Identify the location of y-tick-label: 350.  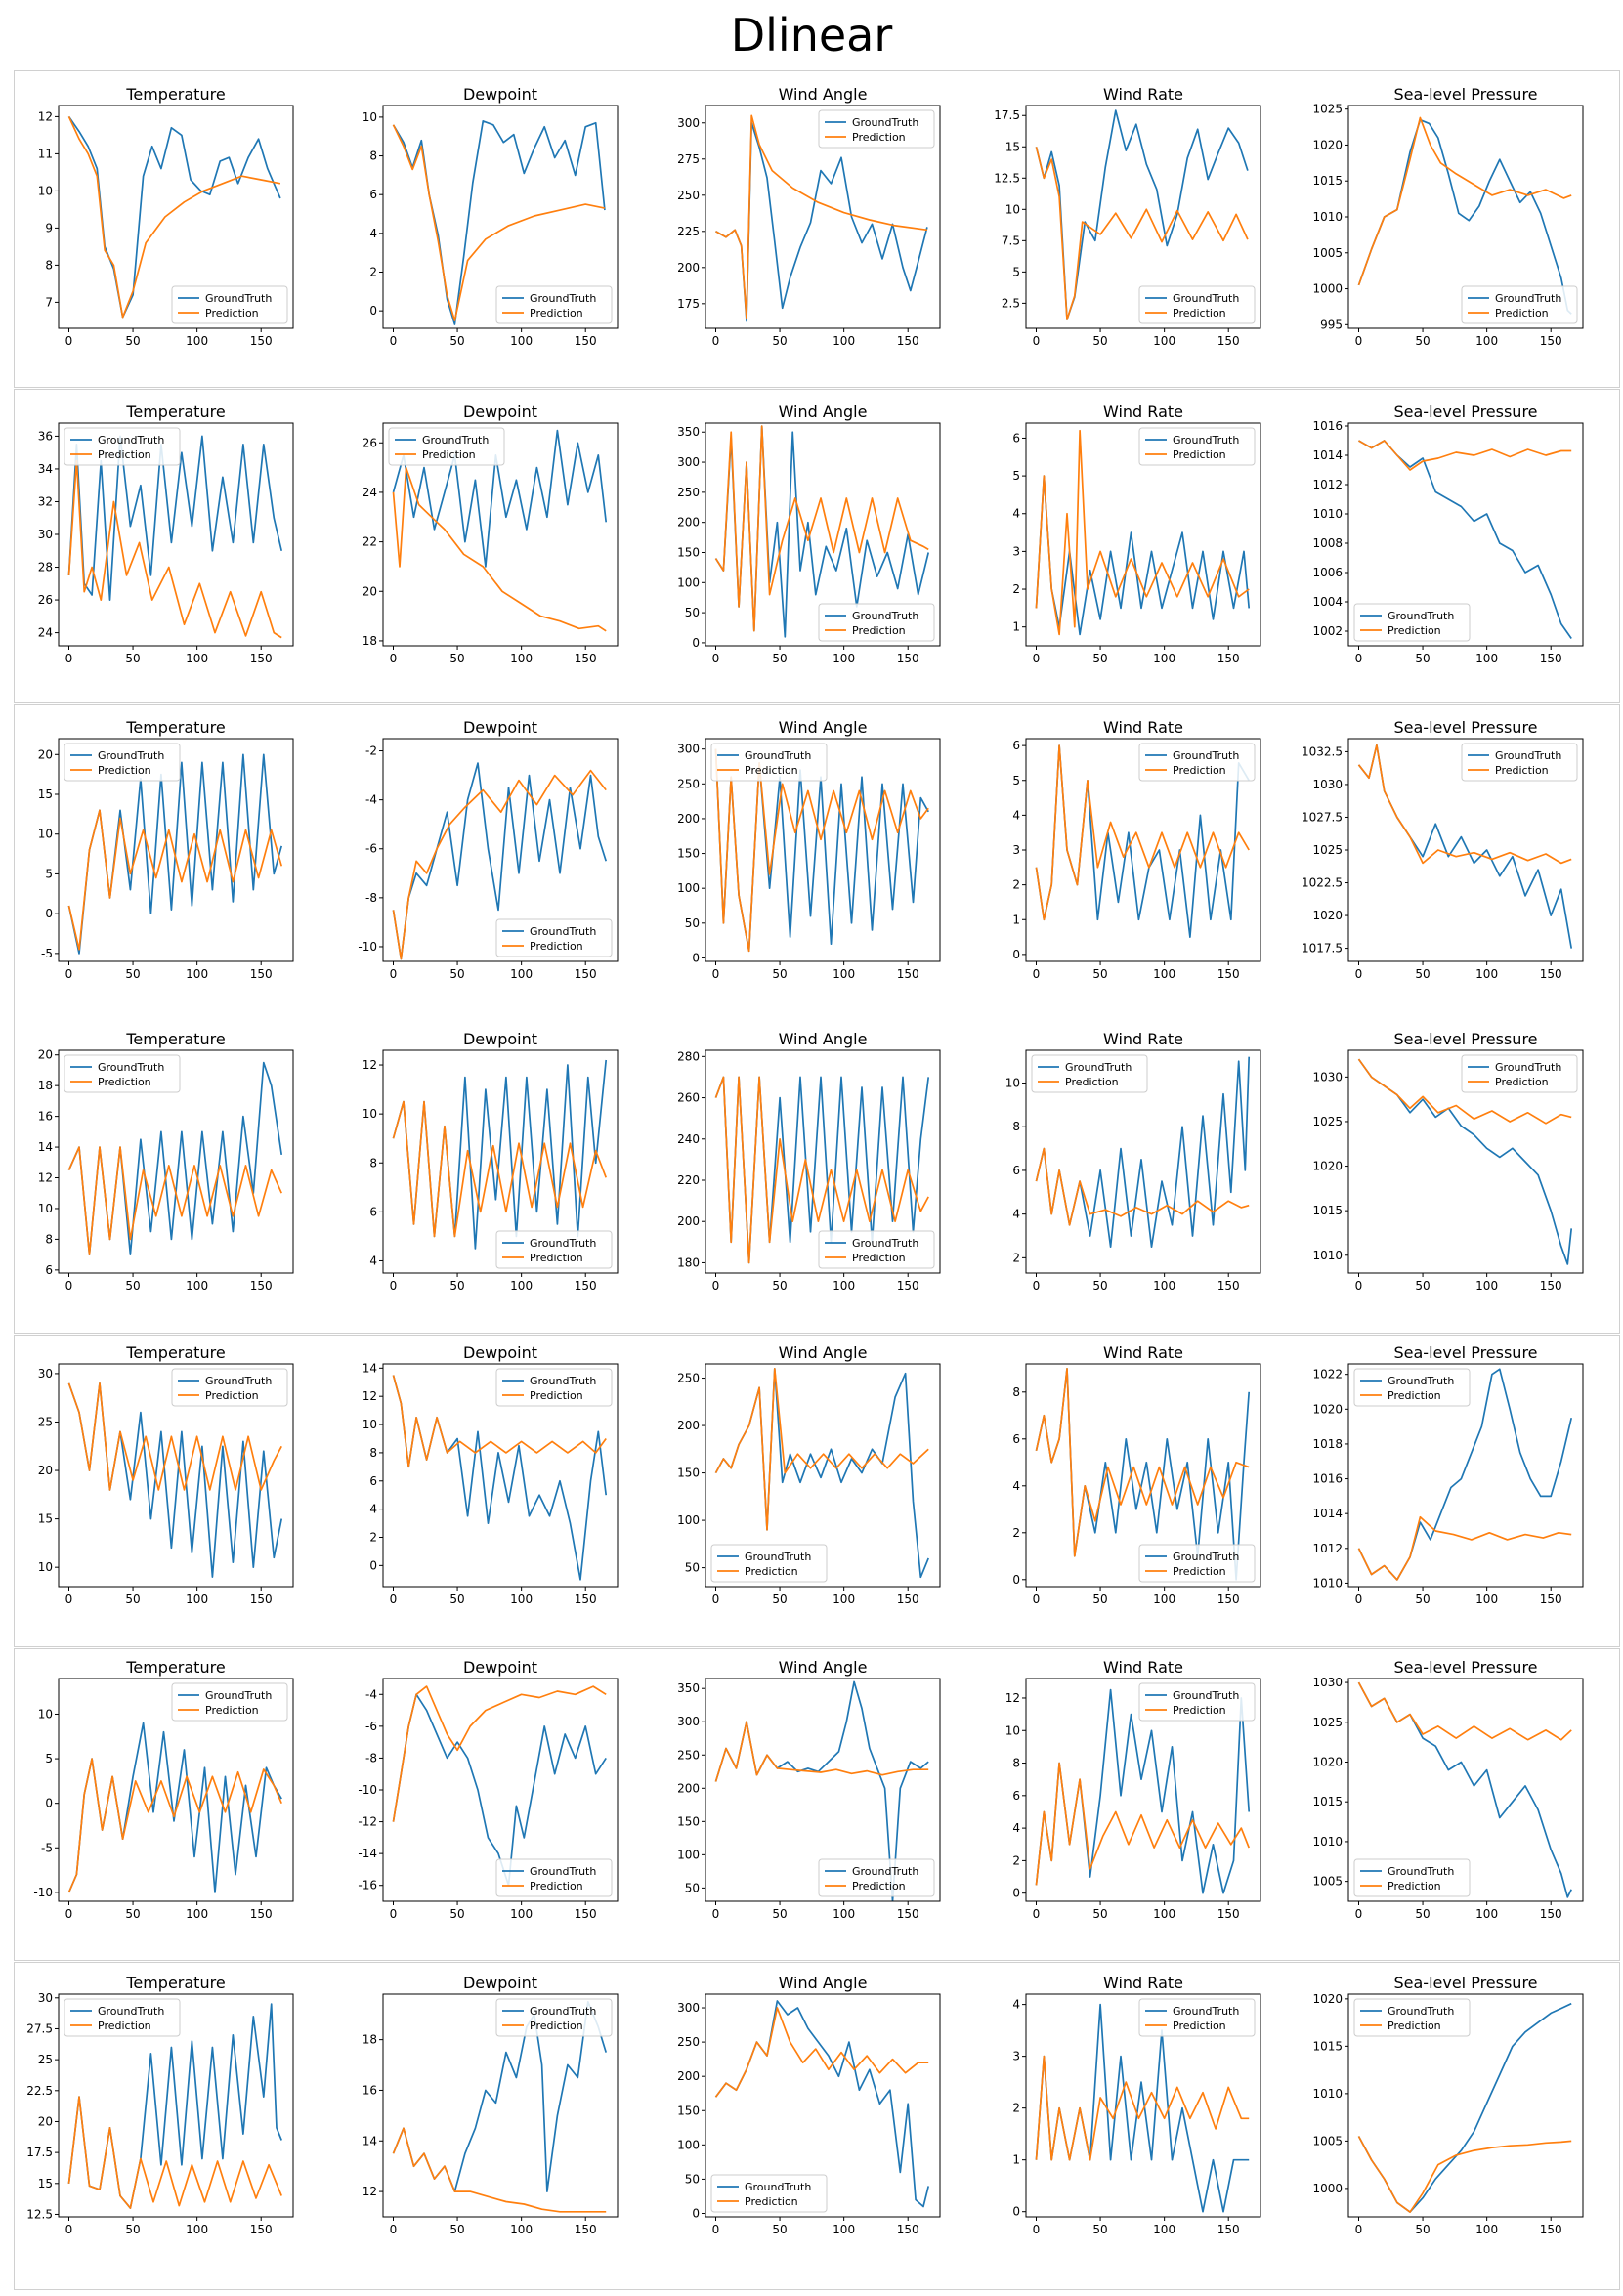
(688, 432).